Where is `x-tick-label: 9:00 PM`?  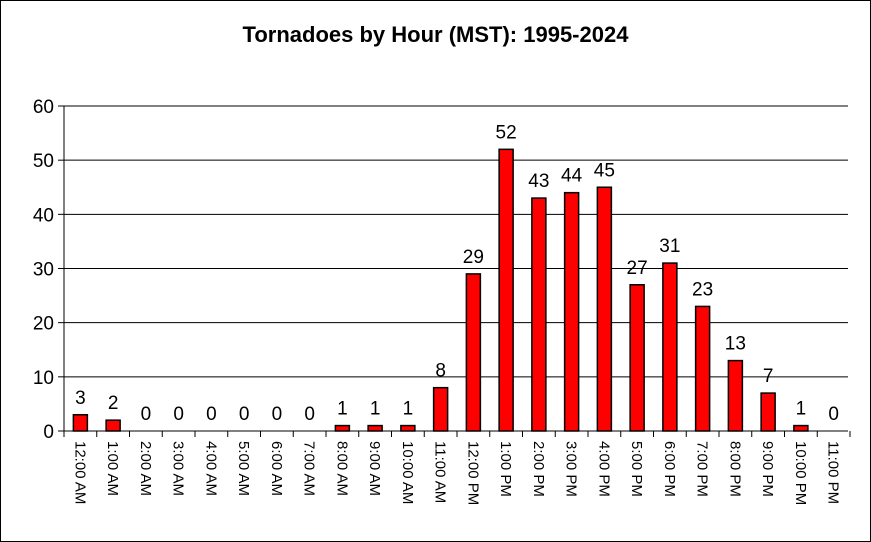 x-tick-label: 9:00 PM is located at coordinates (767, 469).